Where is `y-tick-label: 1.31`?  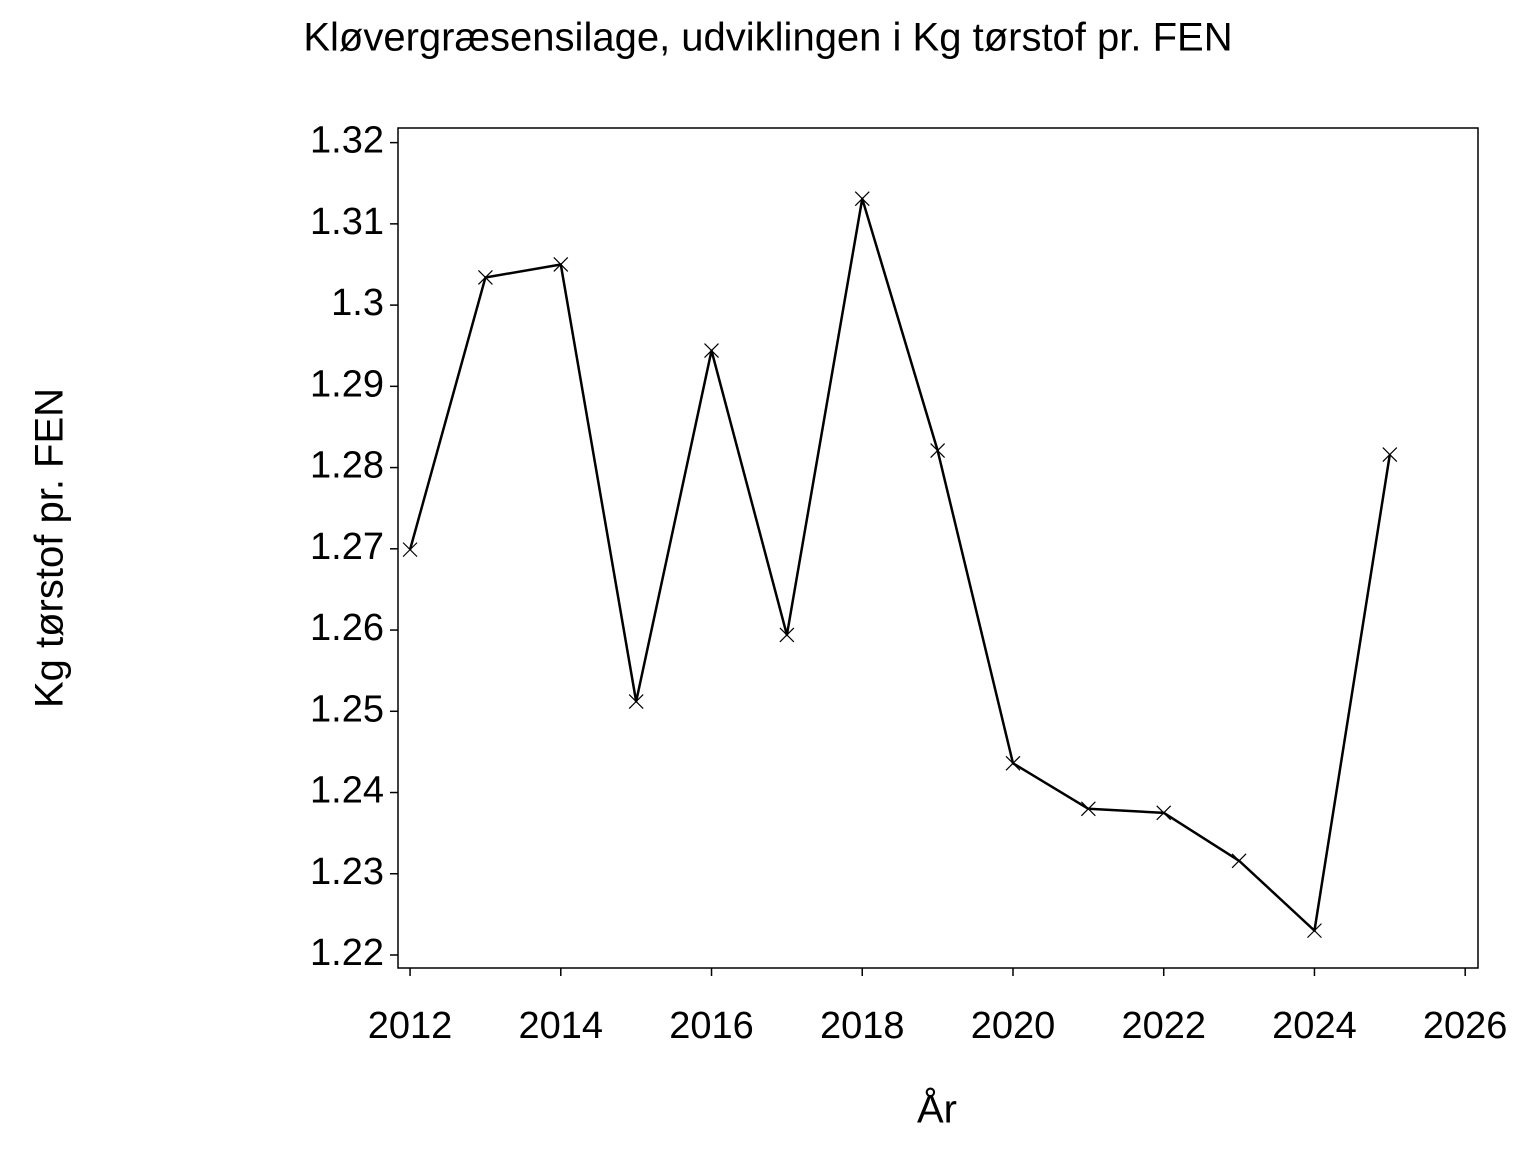
y-tick-label: 1.31 is located at coordinates (347, 222).